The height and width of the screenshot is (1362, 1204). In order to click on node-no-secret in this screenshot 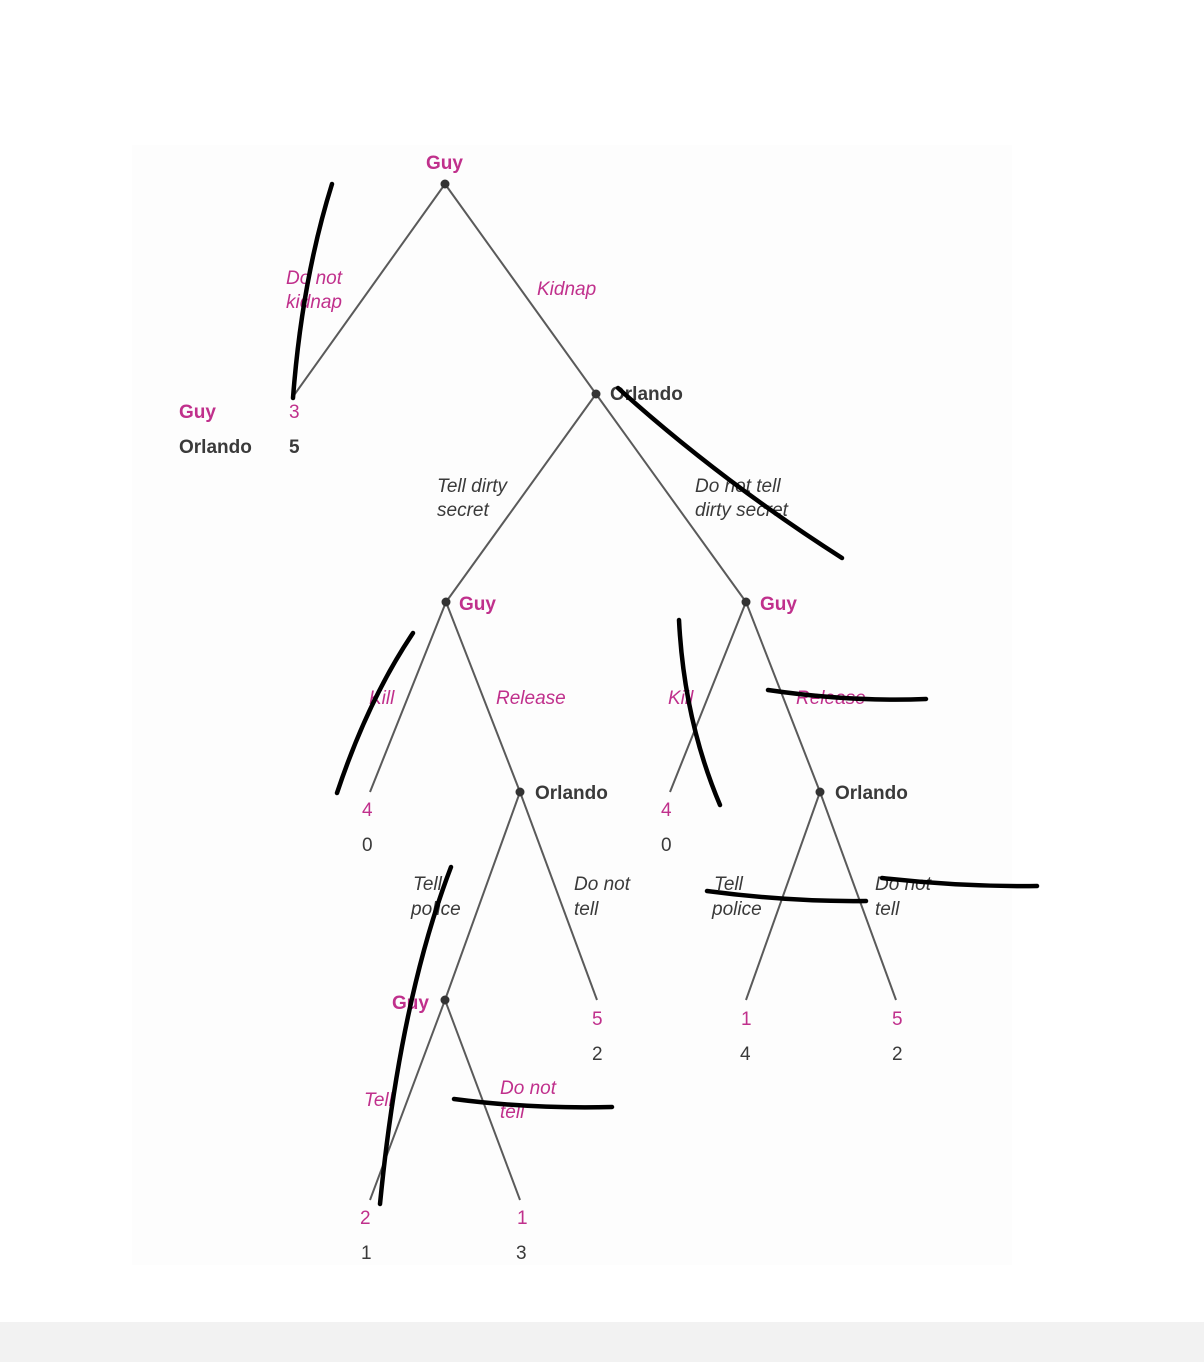, I will do `click(746, 602)`.